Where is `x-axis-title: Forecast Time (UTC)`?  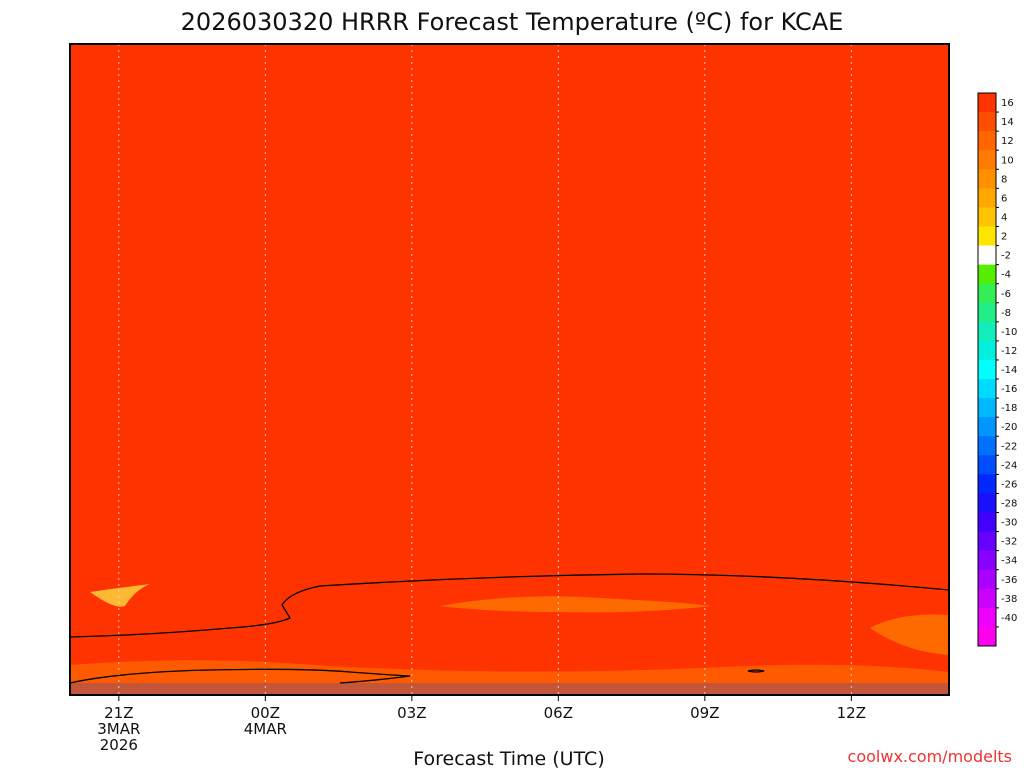
x-axis-title: Forecast Time (UTC) is located at coordinates (508, 758).